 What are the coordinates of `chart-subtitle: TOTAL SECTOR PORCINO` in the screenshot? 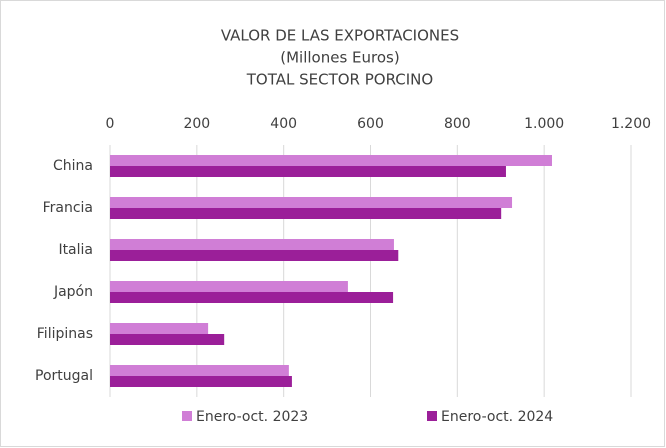 It's located at (339, 80).